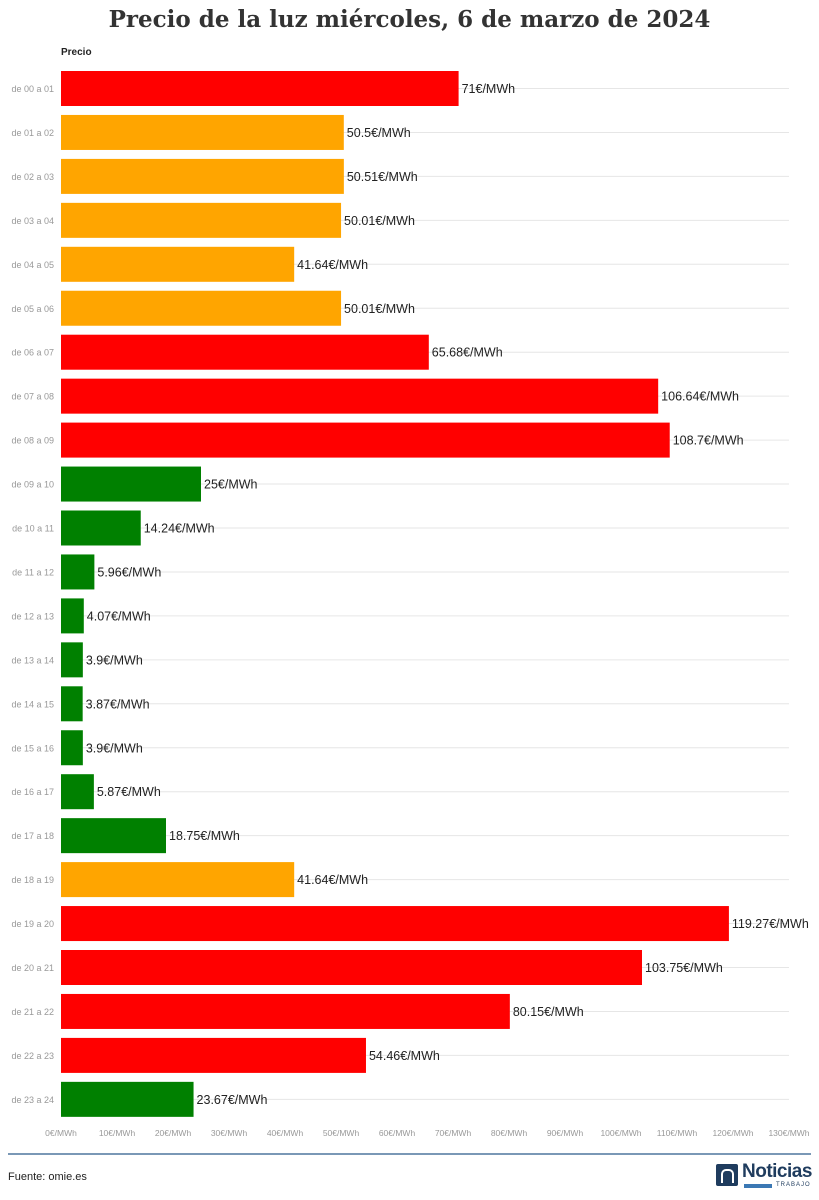 The height and width of the screenshot is (1200, 819). What do you see at coordinates (33, 529) in the screenshot?
I see `category-label-10: de 10 a 11` at bounding box center [33, 529].